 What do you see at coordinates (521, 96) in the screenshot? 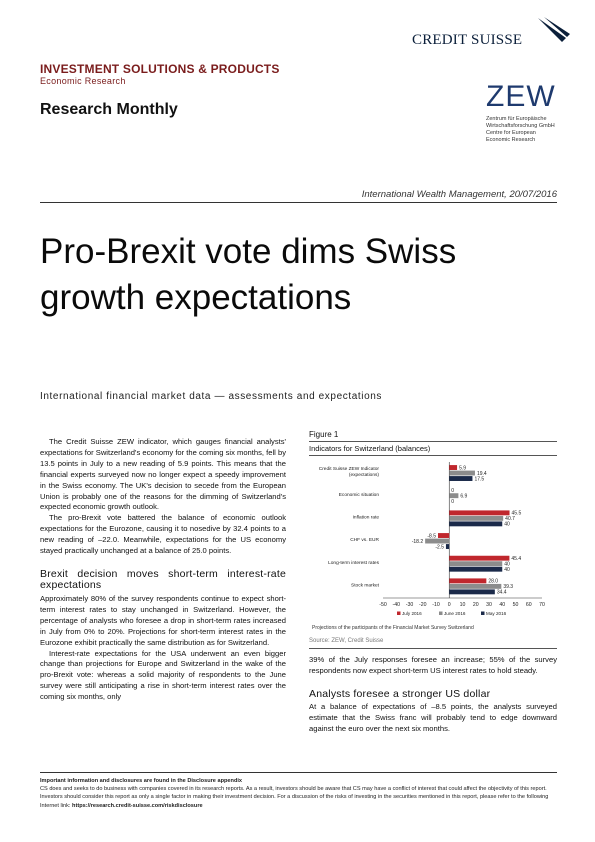
I see `zew-logo: ZEW` at bounding box center [521, 96].